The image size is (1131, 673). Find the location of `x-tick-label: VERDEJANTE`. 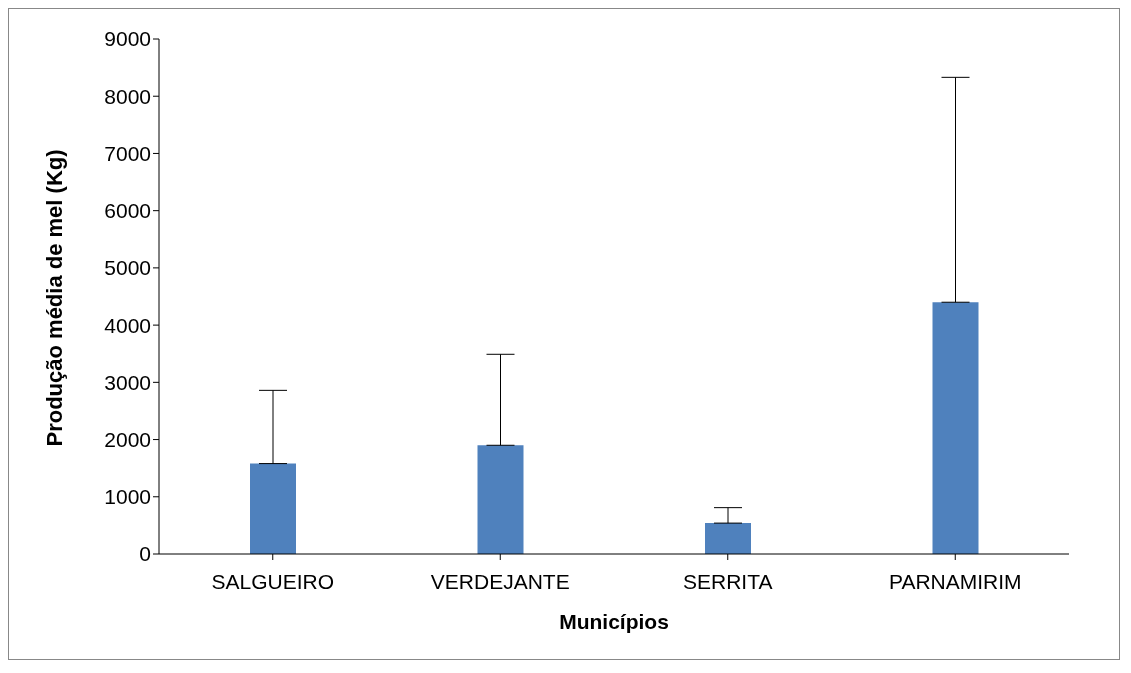

x-tick-label: VERDEJANTE is located at coordinates (500, 581).